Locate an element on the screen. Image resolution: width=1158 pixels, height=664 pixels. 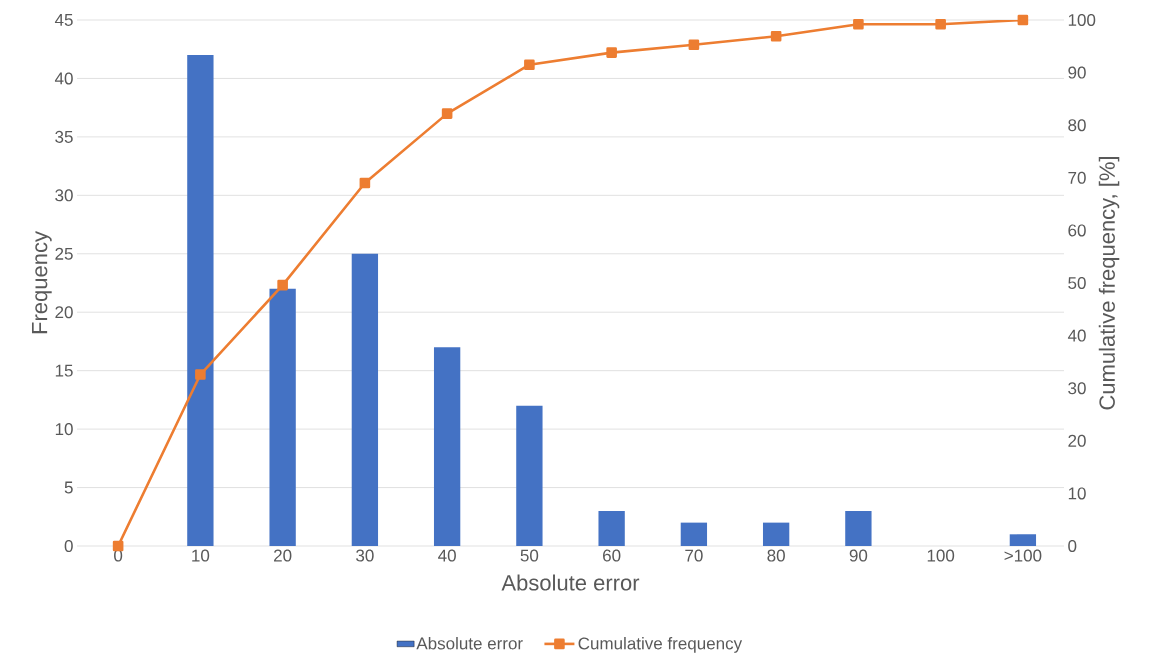
y2-tick-label: 90 is located at coordinates (1077, 72).